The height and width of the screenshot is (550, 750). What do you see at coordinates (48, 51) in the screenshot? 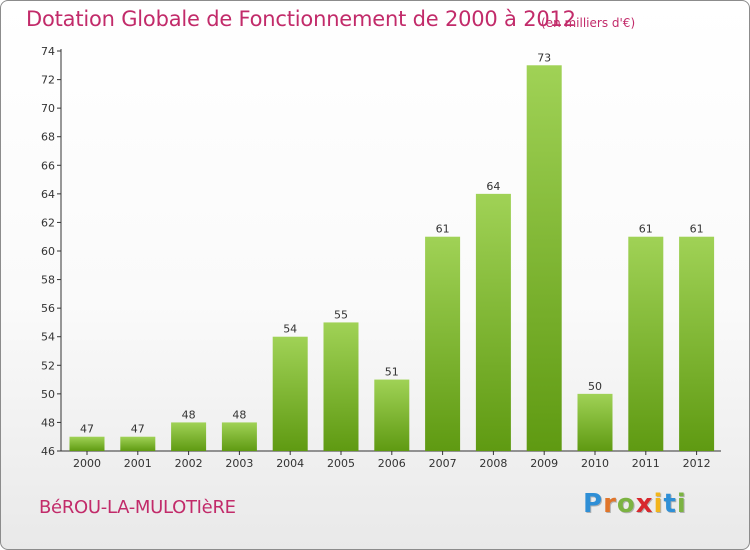
I see `y-tick-label: 74` at bounding box center [48, 51].